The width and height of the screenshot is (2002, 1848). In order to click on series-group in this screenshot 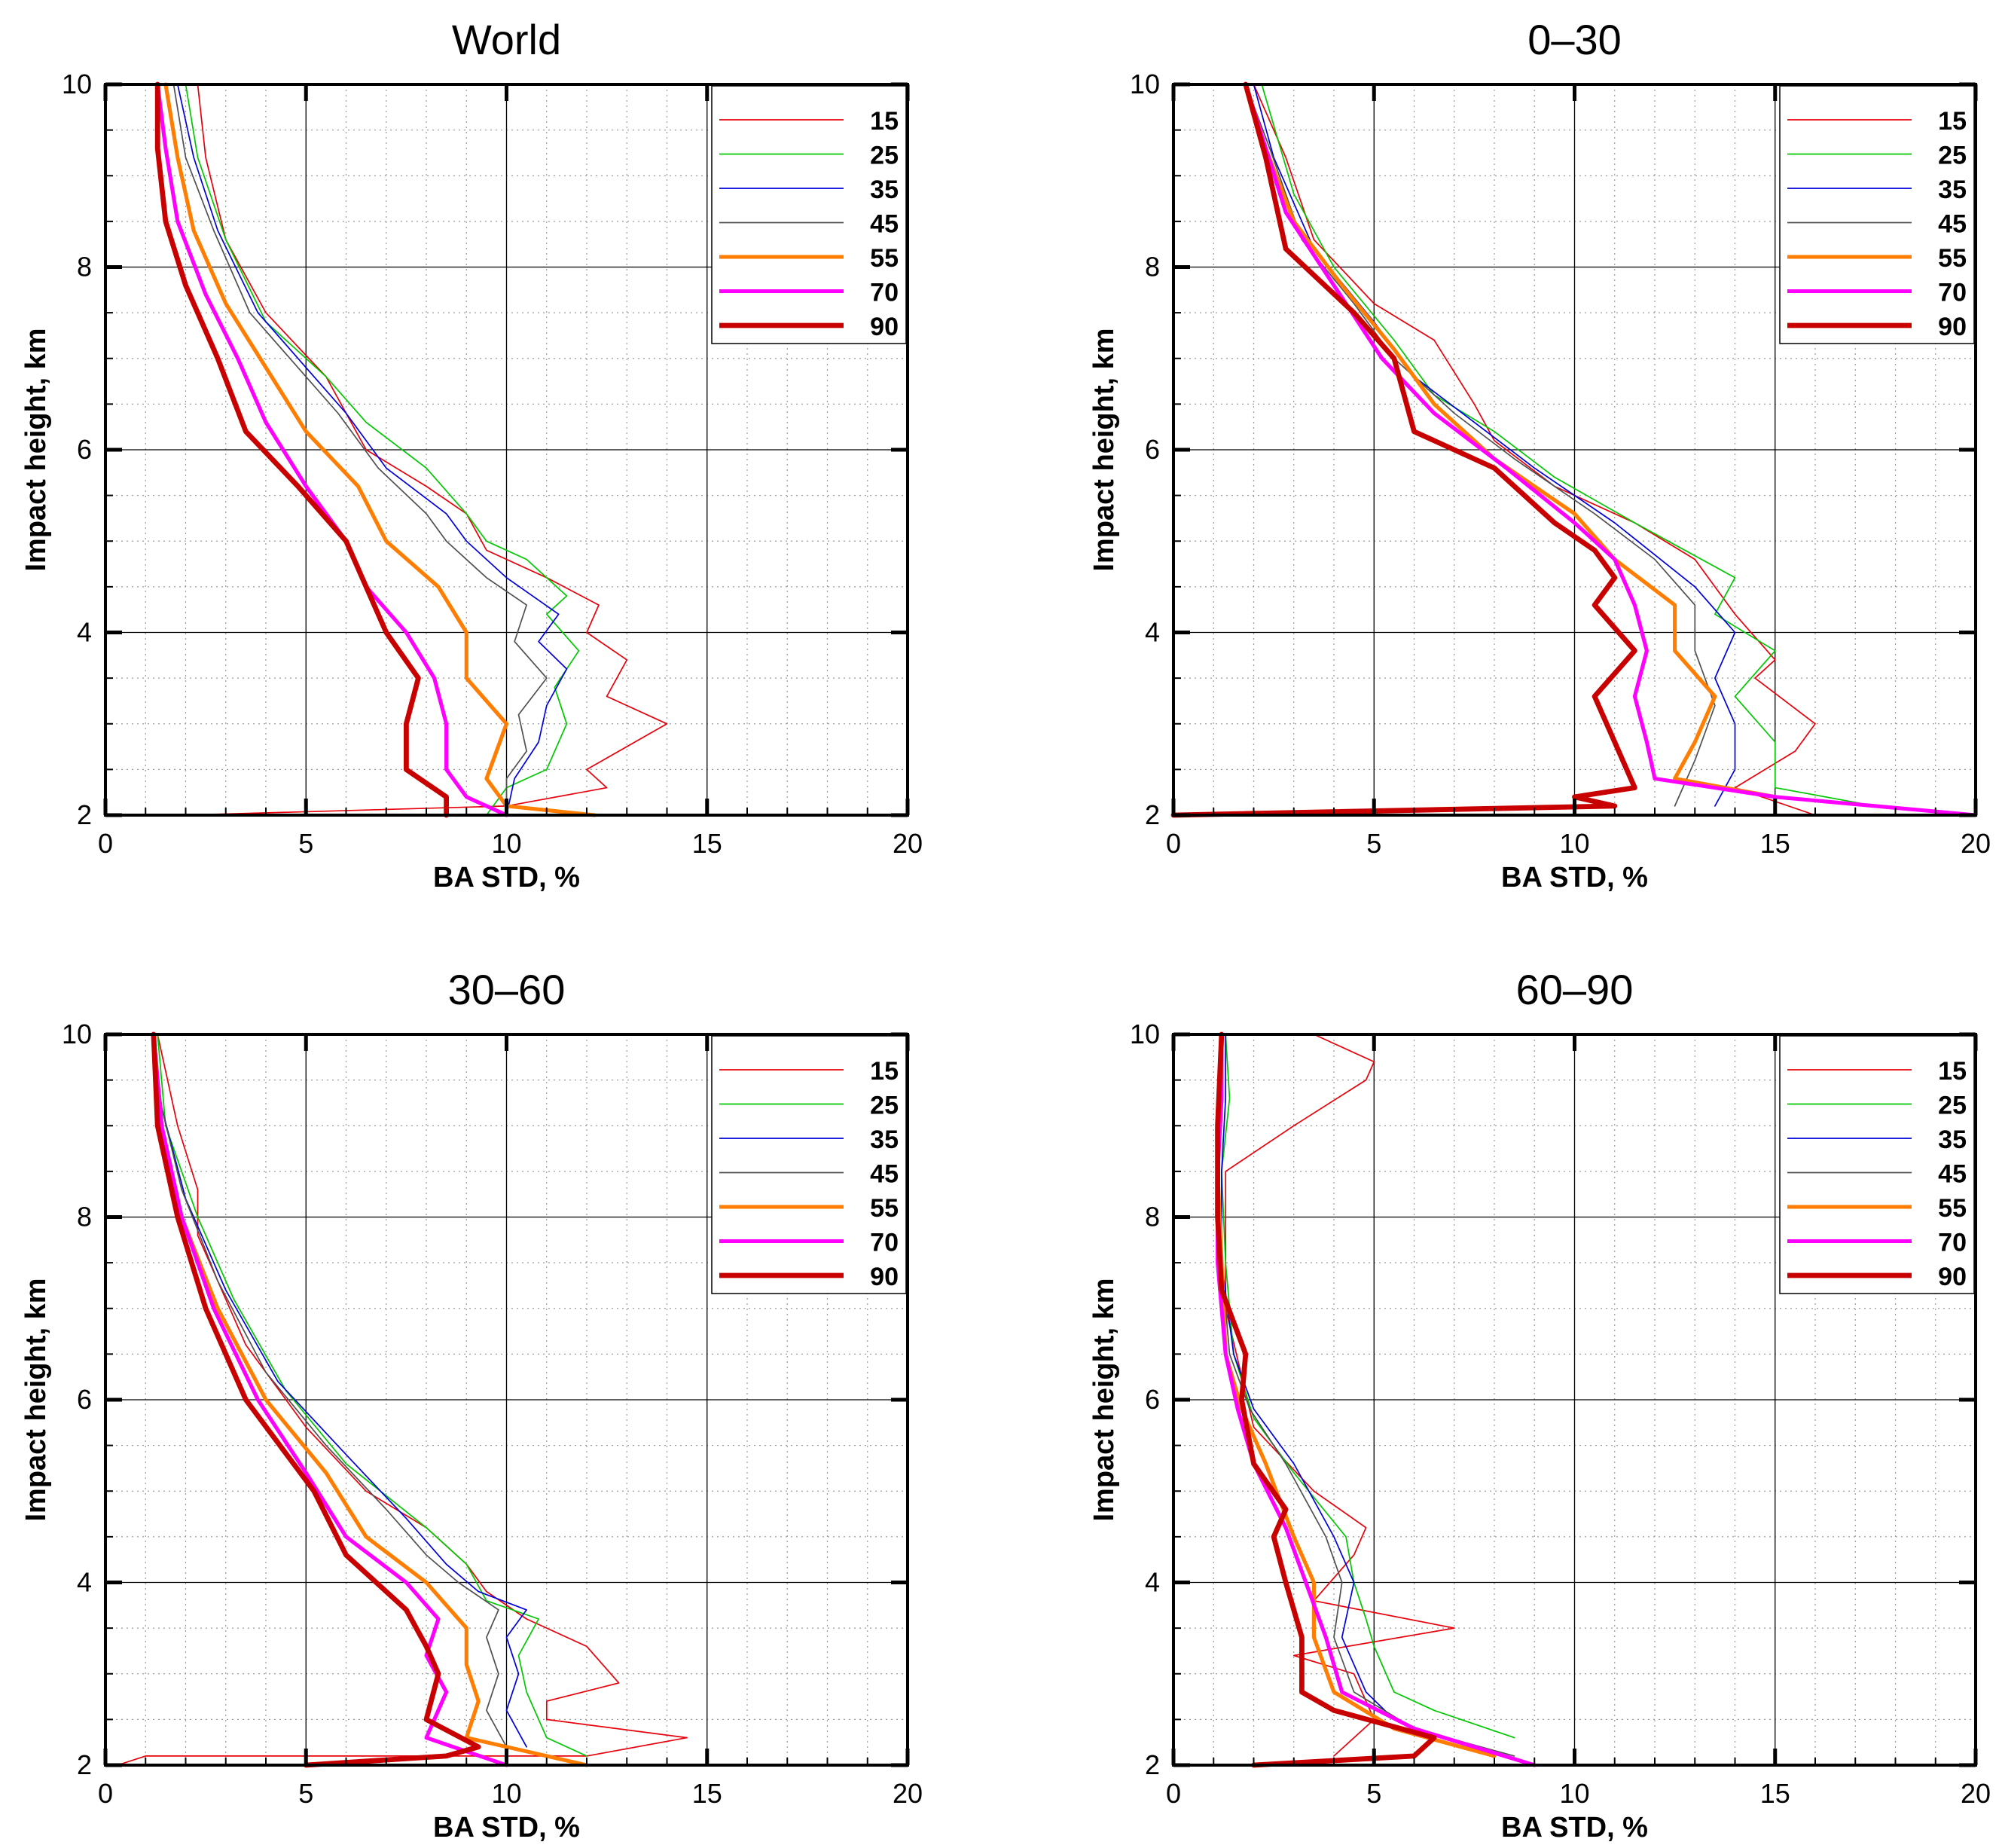, I will do `click(1376, 1399)`.